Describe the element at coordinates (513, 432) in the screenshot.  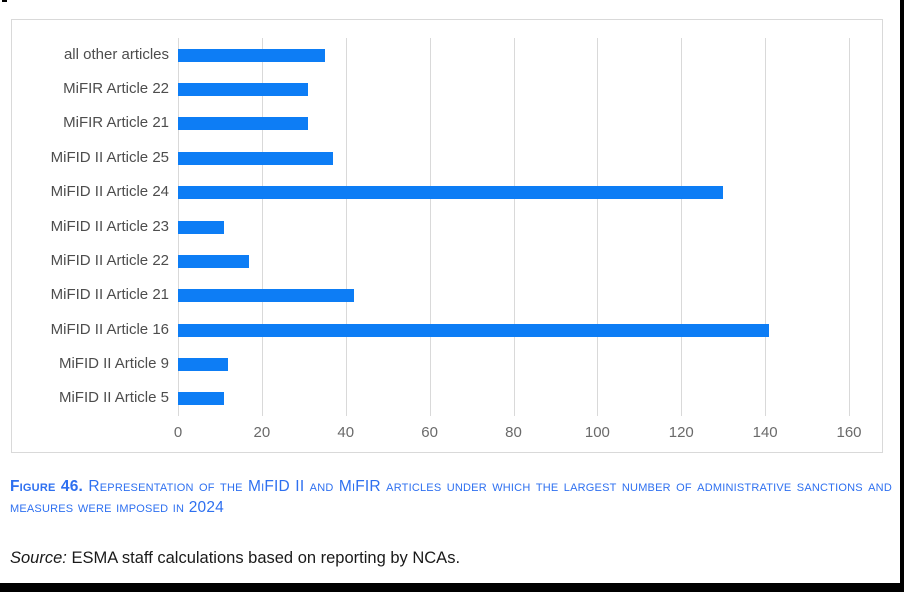
I see `x-tick-label: 80` at that location.